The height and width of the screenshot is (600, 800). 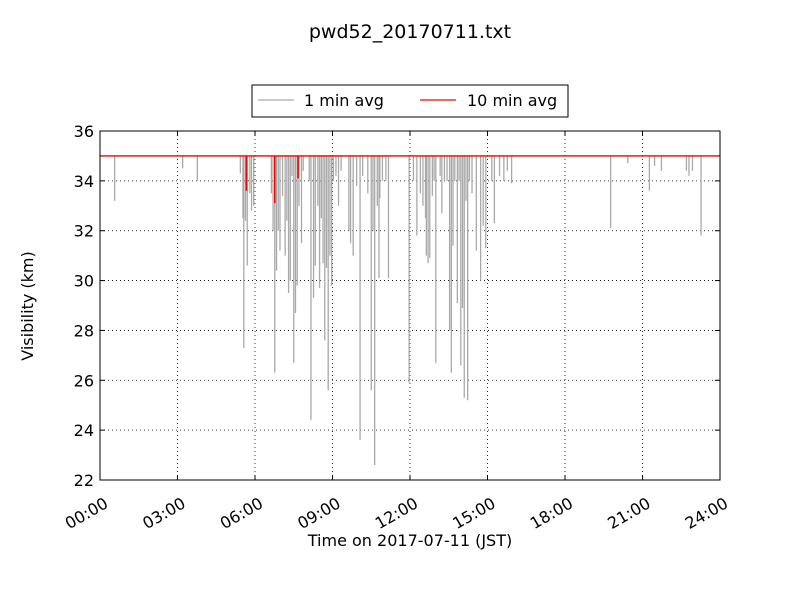 I want to click on x-axis-label: Time on 2017-07-11 (JST), so click(x=409, y=540).